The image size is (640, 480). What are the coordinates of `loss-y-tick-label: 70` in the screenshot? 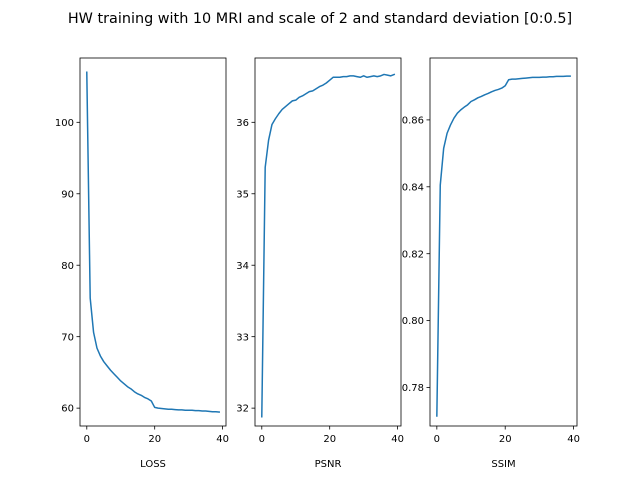 It's located at (67, 337).